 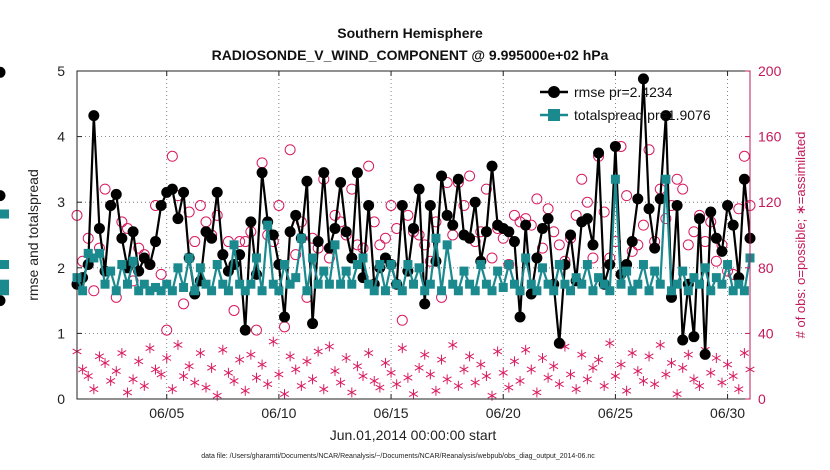 I want to click on x-tick-label: 06/30, so click(x=727, y=413).